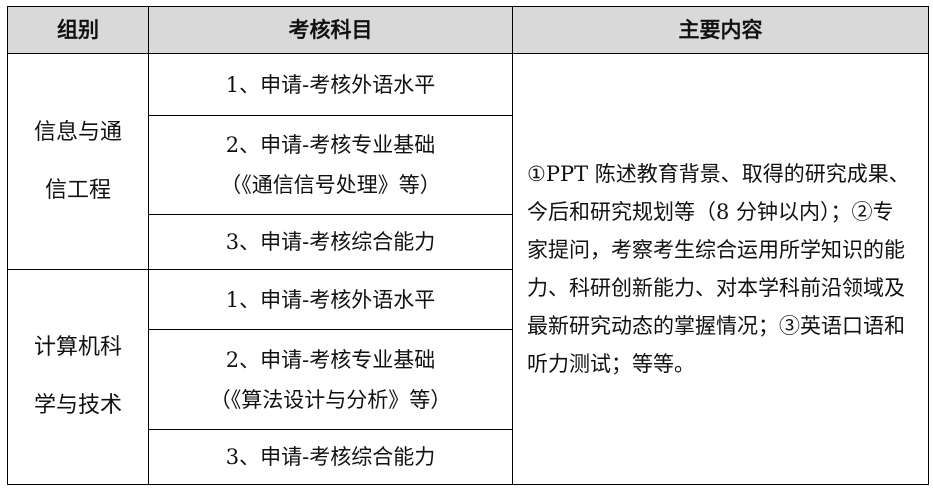 Image resolution: width=933 pixels, height=489 pixels. Describe the element at coordinates (78, 30) in the screenshot. I see `header-group: 组别` at that location.